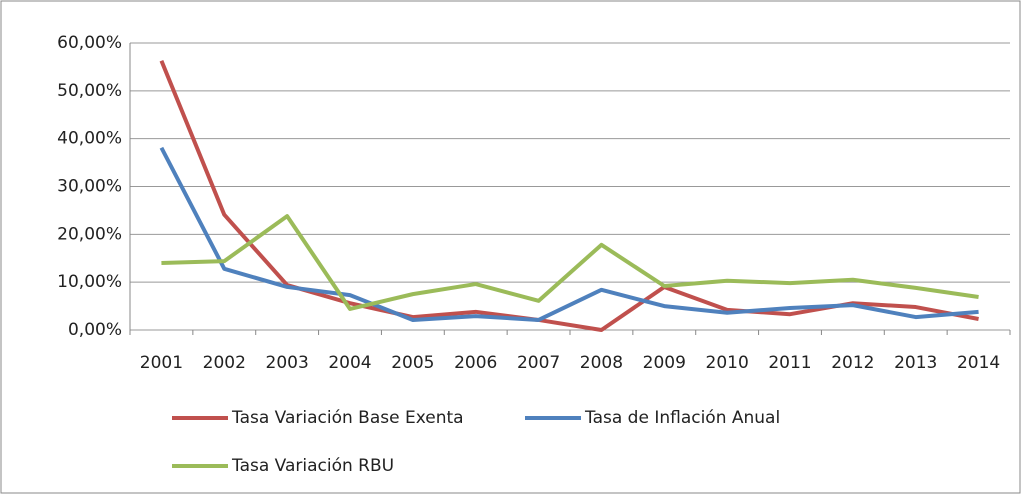  What do you see at coordinates (312, 466) in the screenshot?
I see `legend-label: Tasa Variación RBU` at bounding box center [312, 466].